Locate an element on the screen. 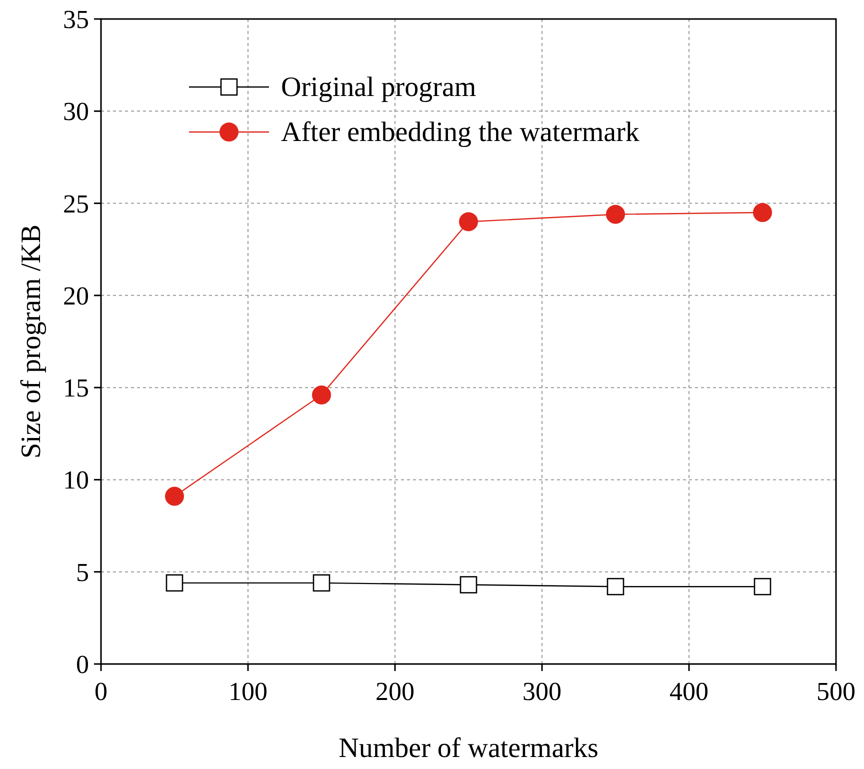 This screenshot has height=769, width=864. y-tick-label: 30 is located at coordinates (76, 111).